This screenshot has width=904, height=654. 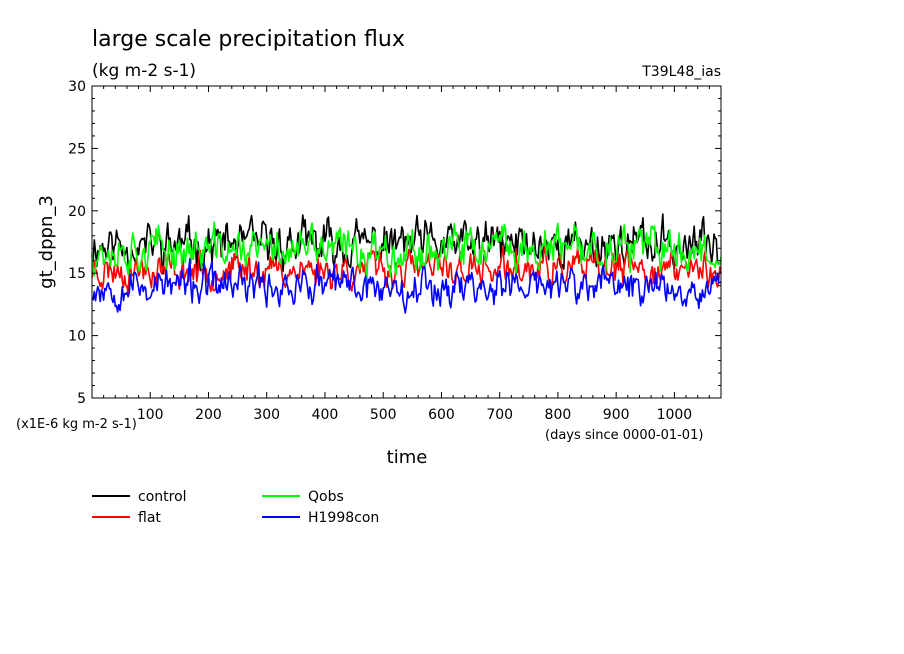 What do you see at coordinates (383, 415) in the screenshot?
I see `x-tick-label: 500` at bounding box center [383, 415].